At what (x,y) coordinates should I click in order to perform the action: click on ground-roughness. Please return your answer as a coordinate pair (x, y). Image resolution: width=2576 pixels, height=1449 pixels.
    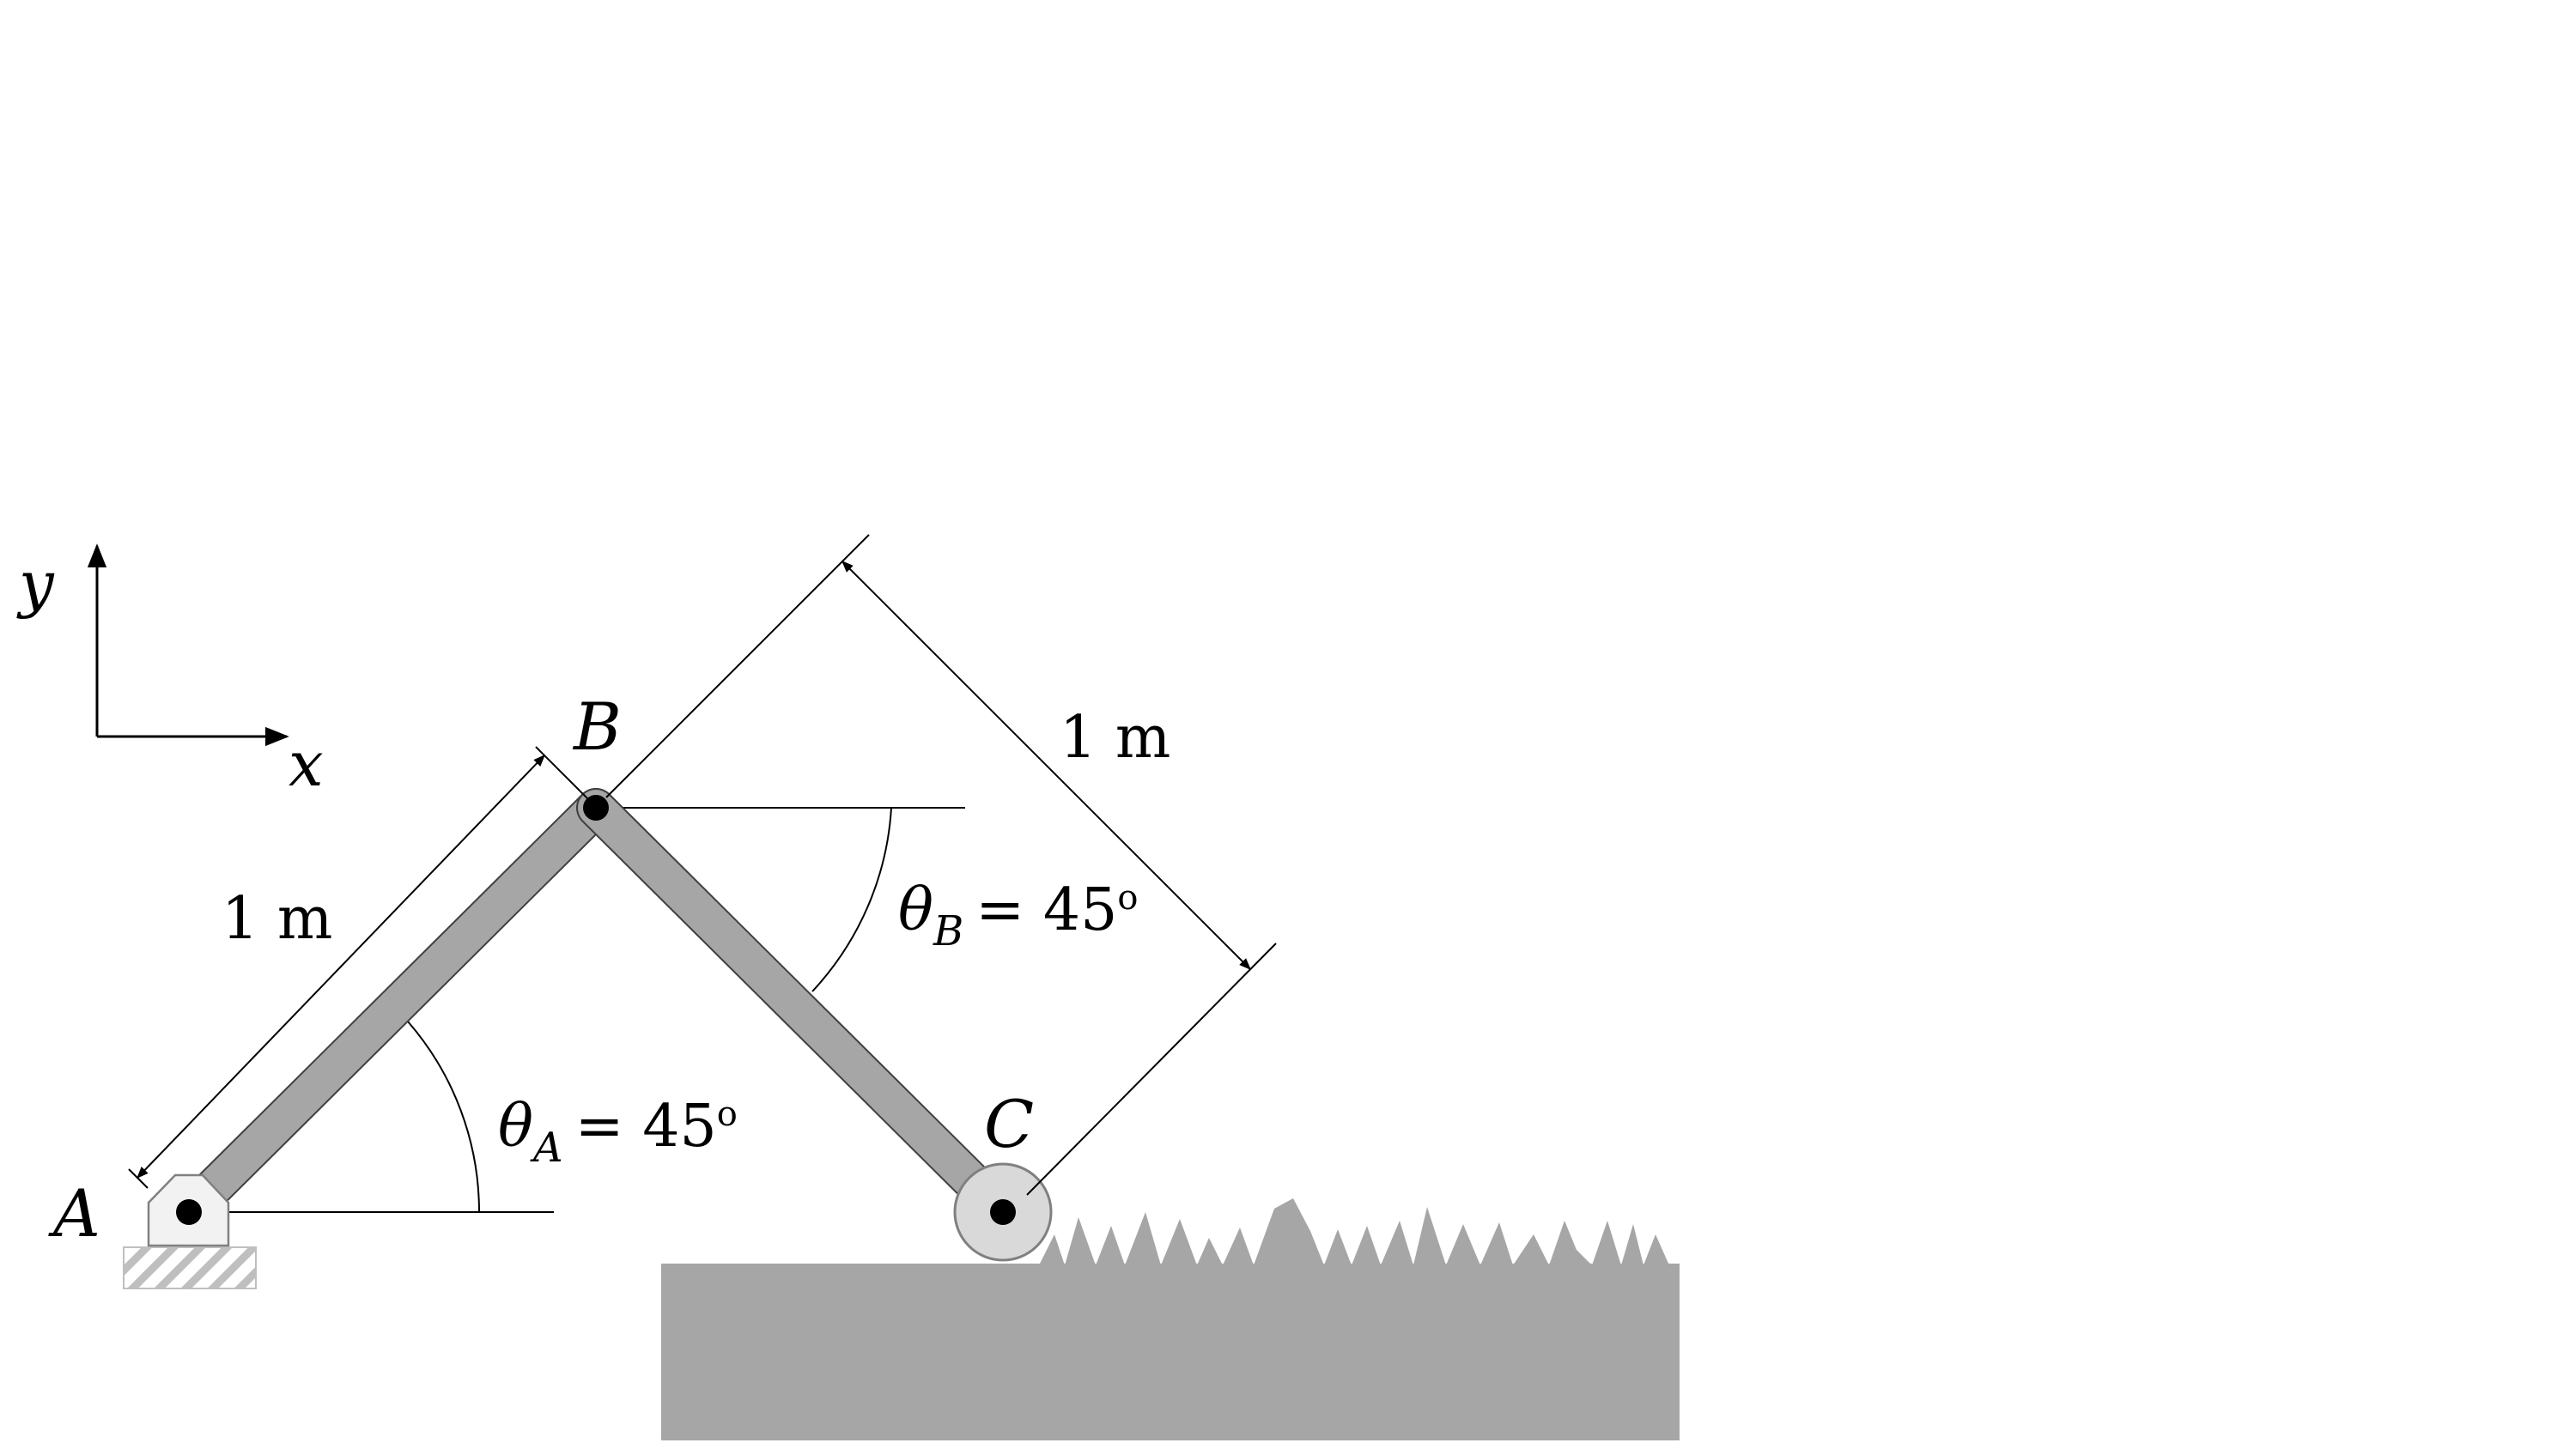
    Looking at the image, I should click on (1360, 1243).